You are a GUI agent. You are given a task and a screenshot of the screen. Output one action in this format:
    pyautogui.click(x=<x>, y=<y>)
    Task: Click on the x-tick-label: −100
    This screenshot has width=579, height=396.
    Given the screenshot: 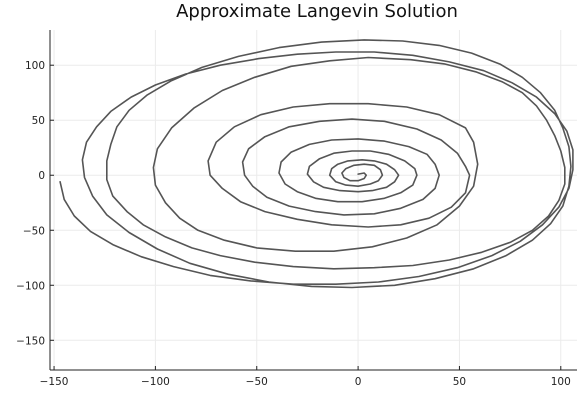 What is the action you would take?
    pyautogui.click(x=155, y=382)
    